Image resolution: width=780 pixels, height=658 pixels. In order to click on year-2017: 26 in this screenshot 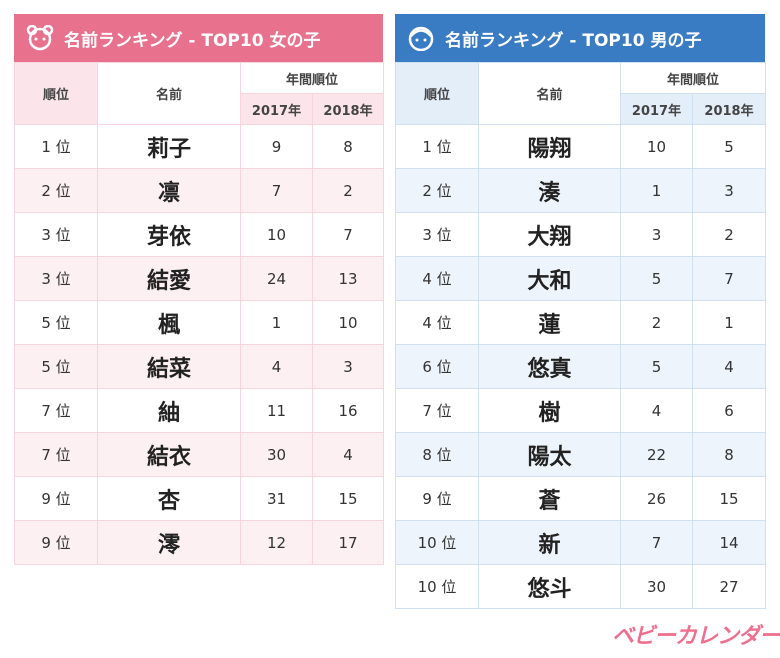, I will do `click(656, 498)`.